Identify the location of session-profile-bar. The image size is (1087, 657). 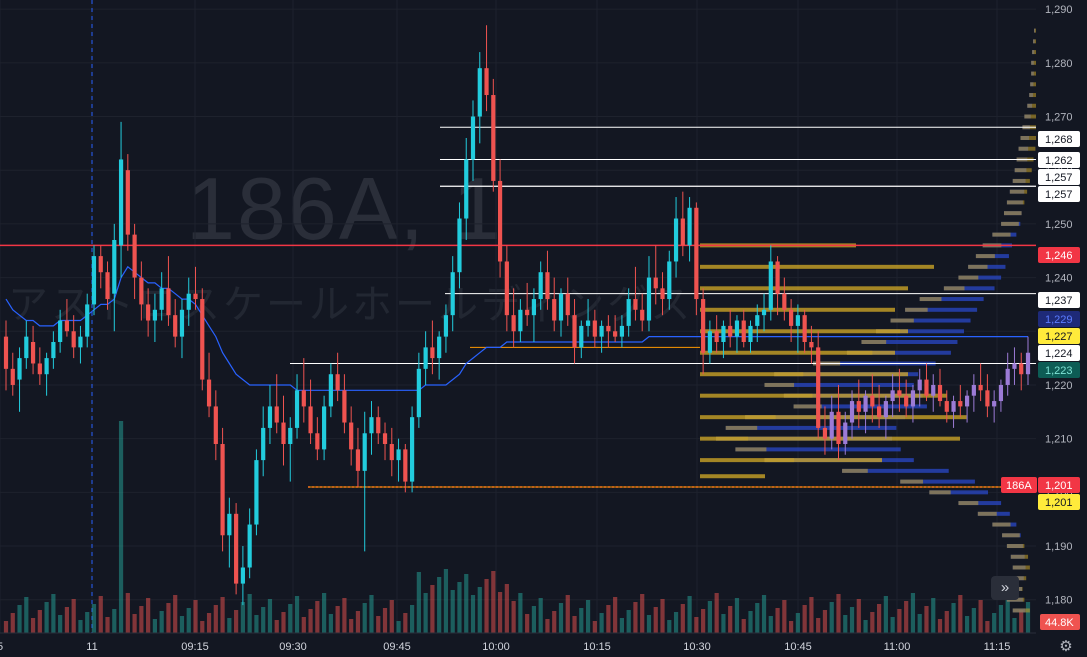
(791, 460).